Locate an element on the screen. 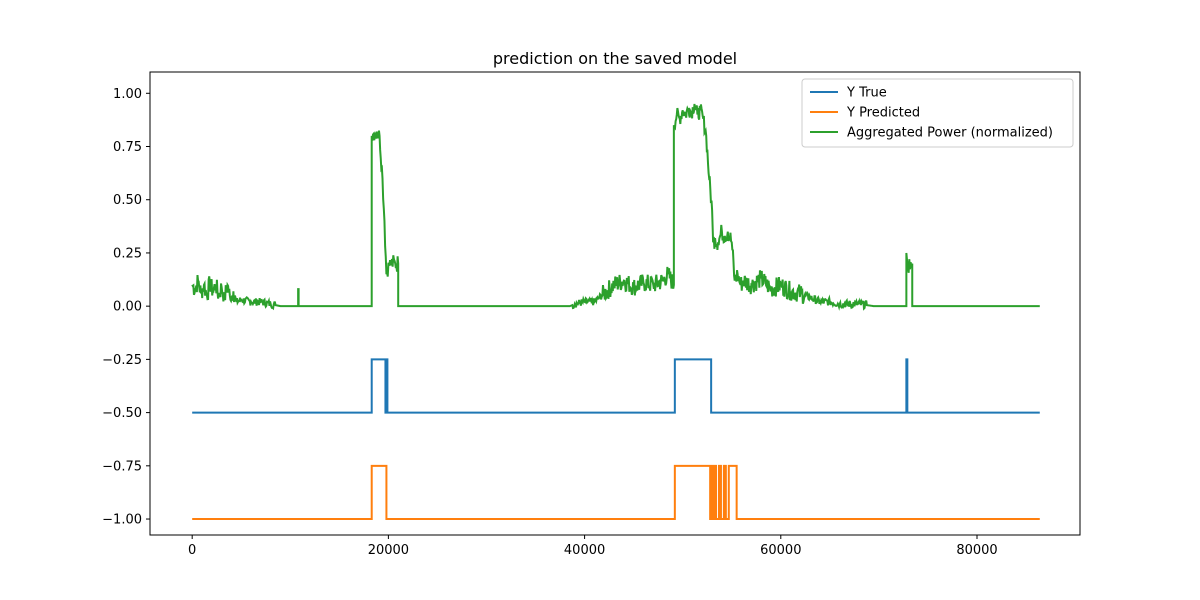 The width and height of the screenshot is (1200, 600). x-axis: 0 20000 40000 60000 80000 is located at coordinates (593, 546).